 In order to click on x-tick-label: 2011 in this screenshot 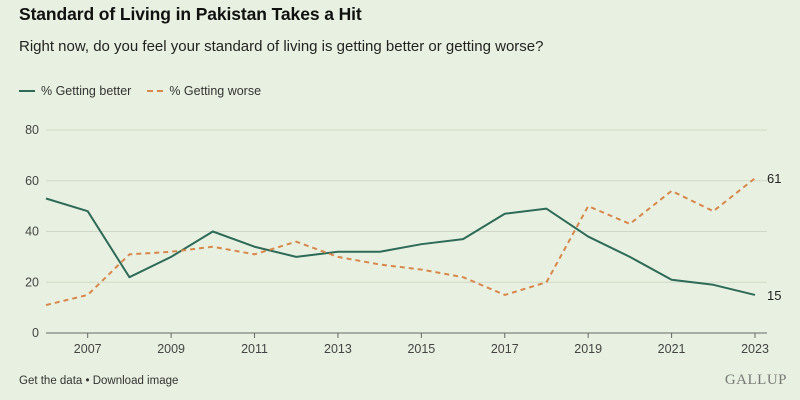, I will do `click(254, 349)`.